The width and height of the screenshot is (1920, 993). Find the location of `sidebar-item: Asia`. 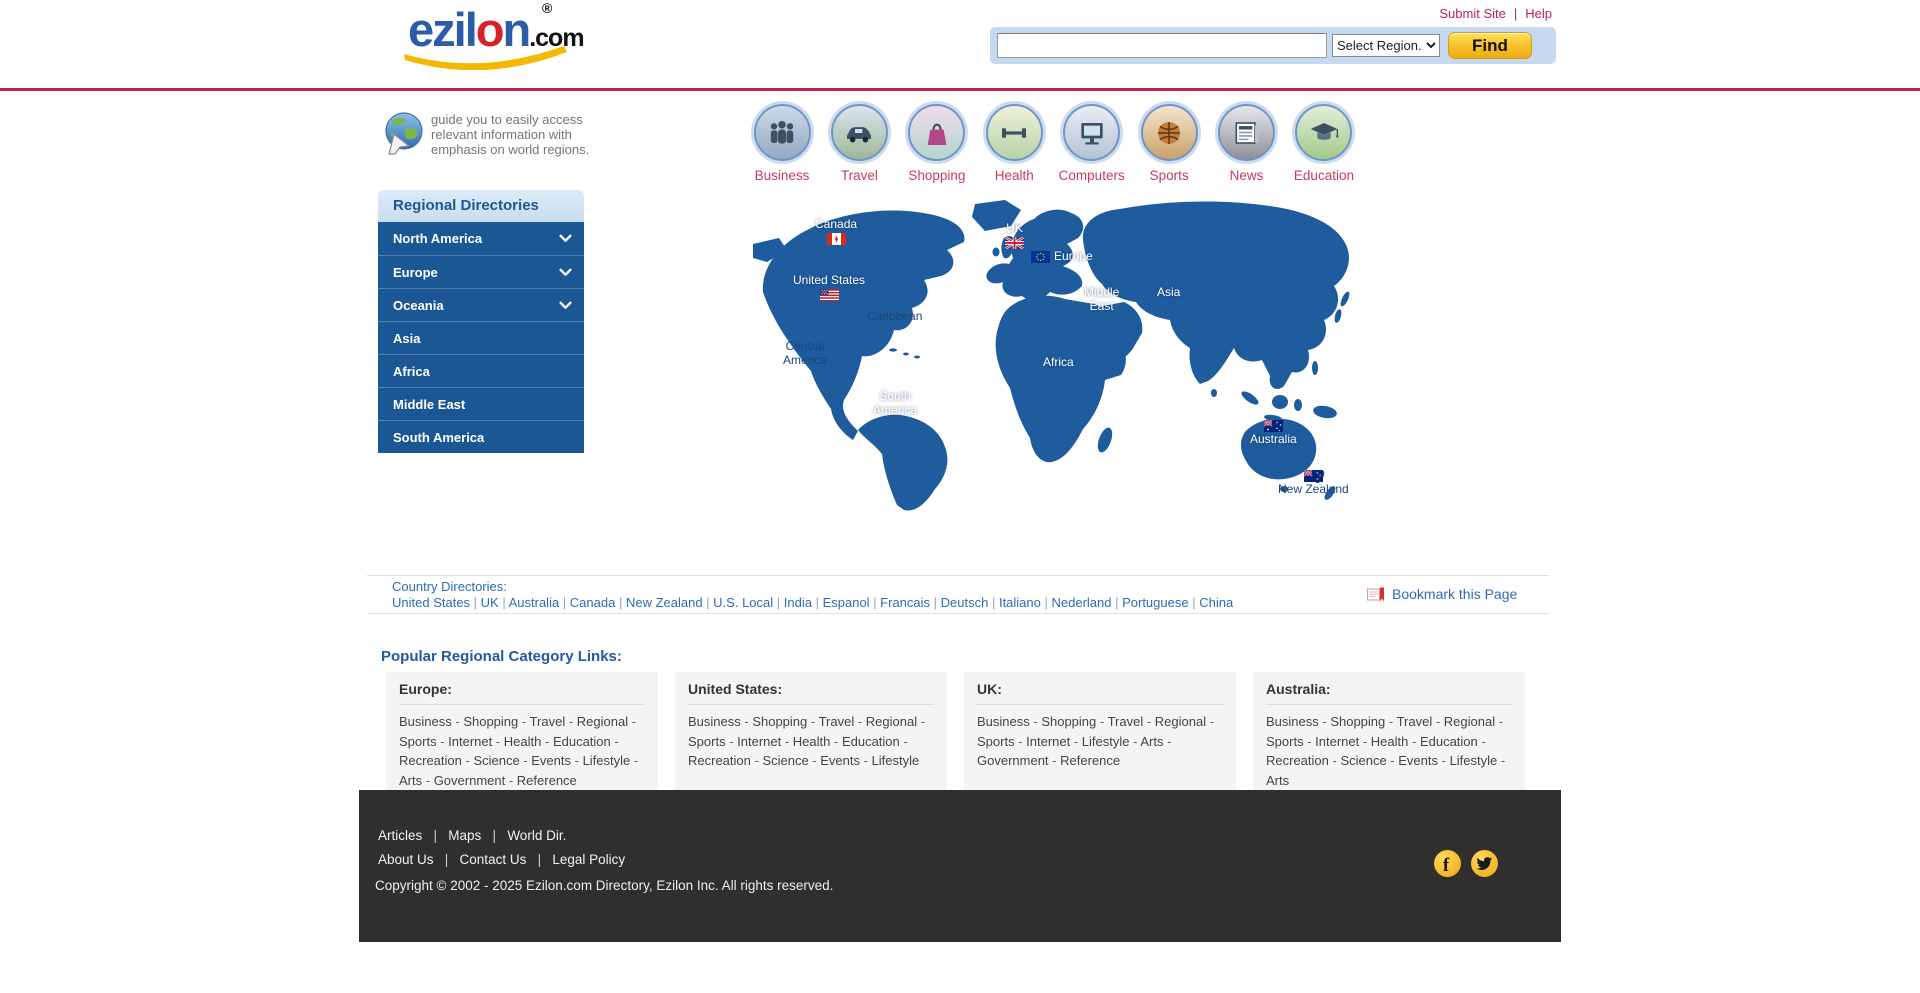

sidebar-item: Asia is located at coordinates (481, 337).